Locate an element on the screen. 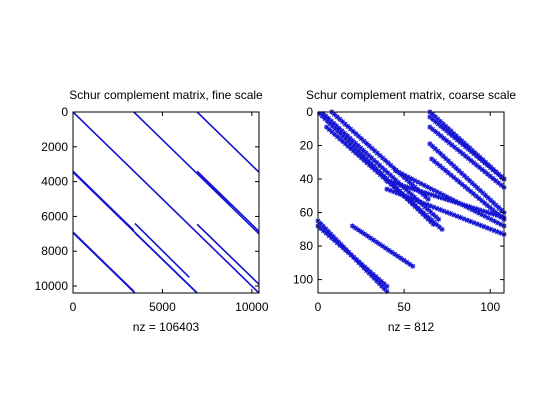 The height and width of the screenshot is (420, 560). x-axis-label: nz = 106403 is located at coordinates (166, 327).